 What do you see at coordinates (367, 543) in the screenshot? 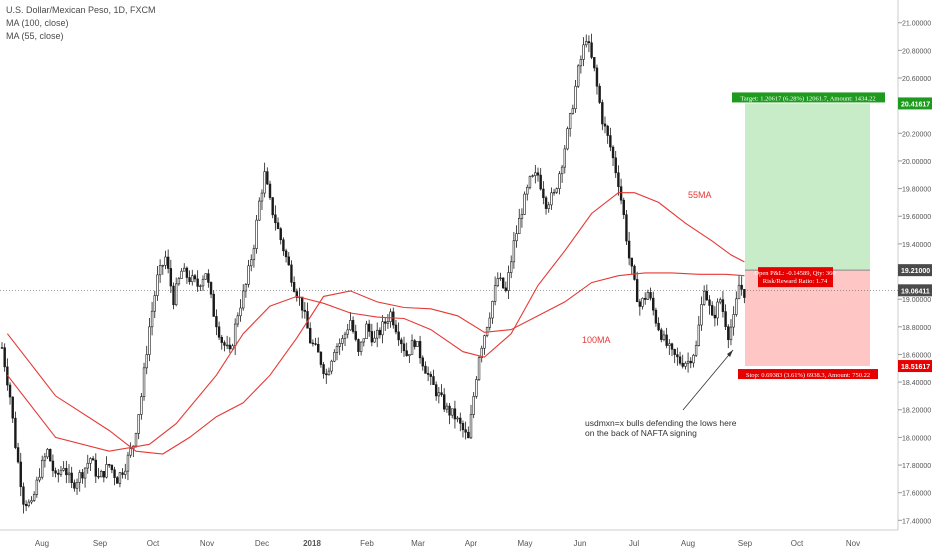
I see `x-tick-label: Feb` at bounding box center [367, 543].